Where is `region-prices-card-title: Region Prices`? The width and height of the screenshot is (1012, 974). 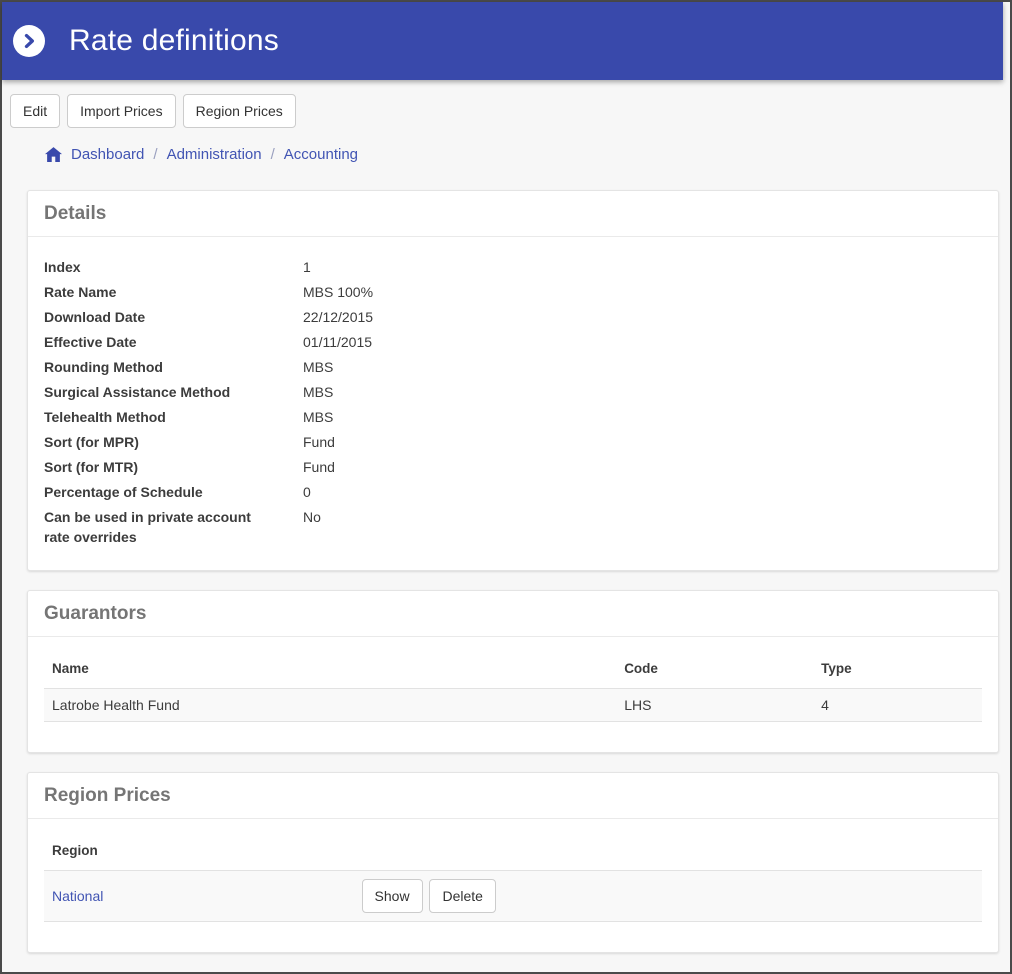
region-prices-card-title: Region Prices is located at coordinates (107, 795).